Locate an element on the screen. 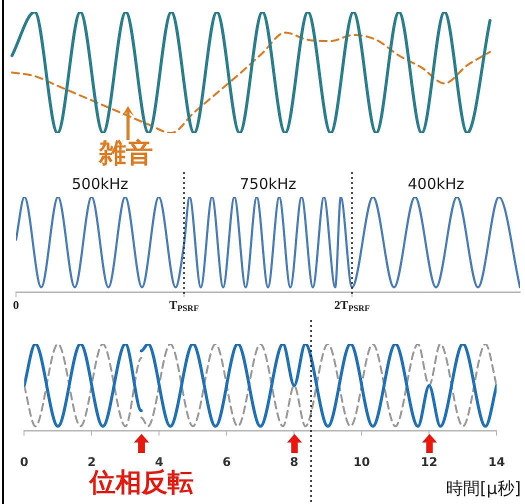  x-tick-label: 6 is located at coordinates (226, 461).